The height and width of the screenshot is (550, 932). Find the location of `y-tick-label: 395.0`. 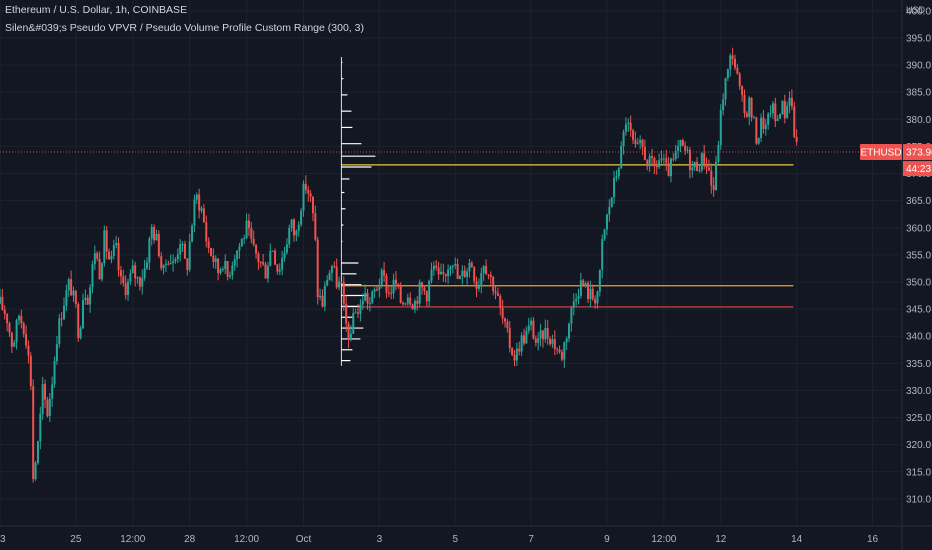

y-tick-label: 395.0 is located at coordinates (918, 38).